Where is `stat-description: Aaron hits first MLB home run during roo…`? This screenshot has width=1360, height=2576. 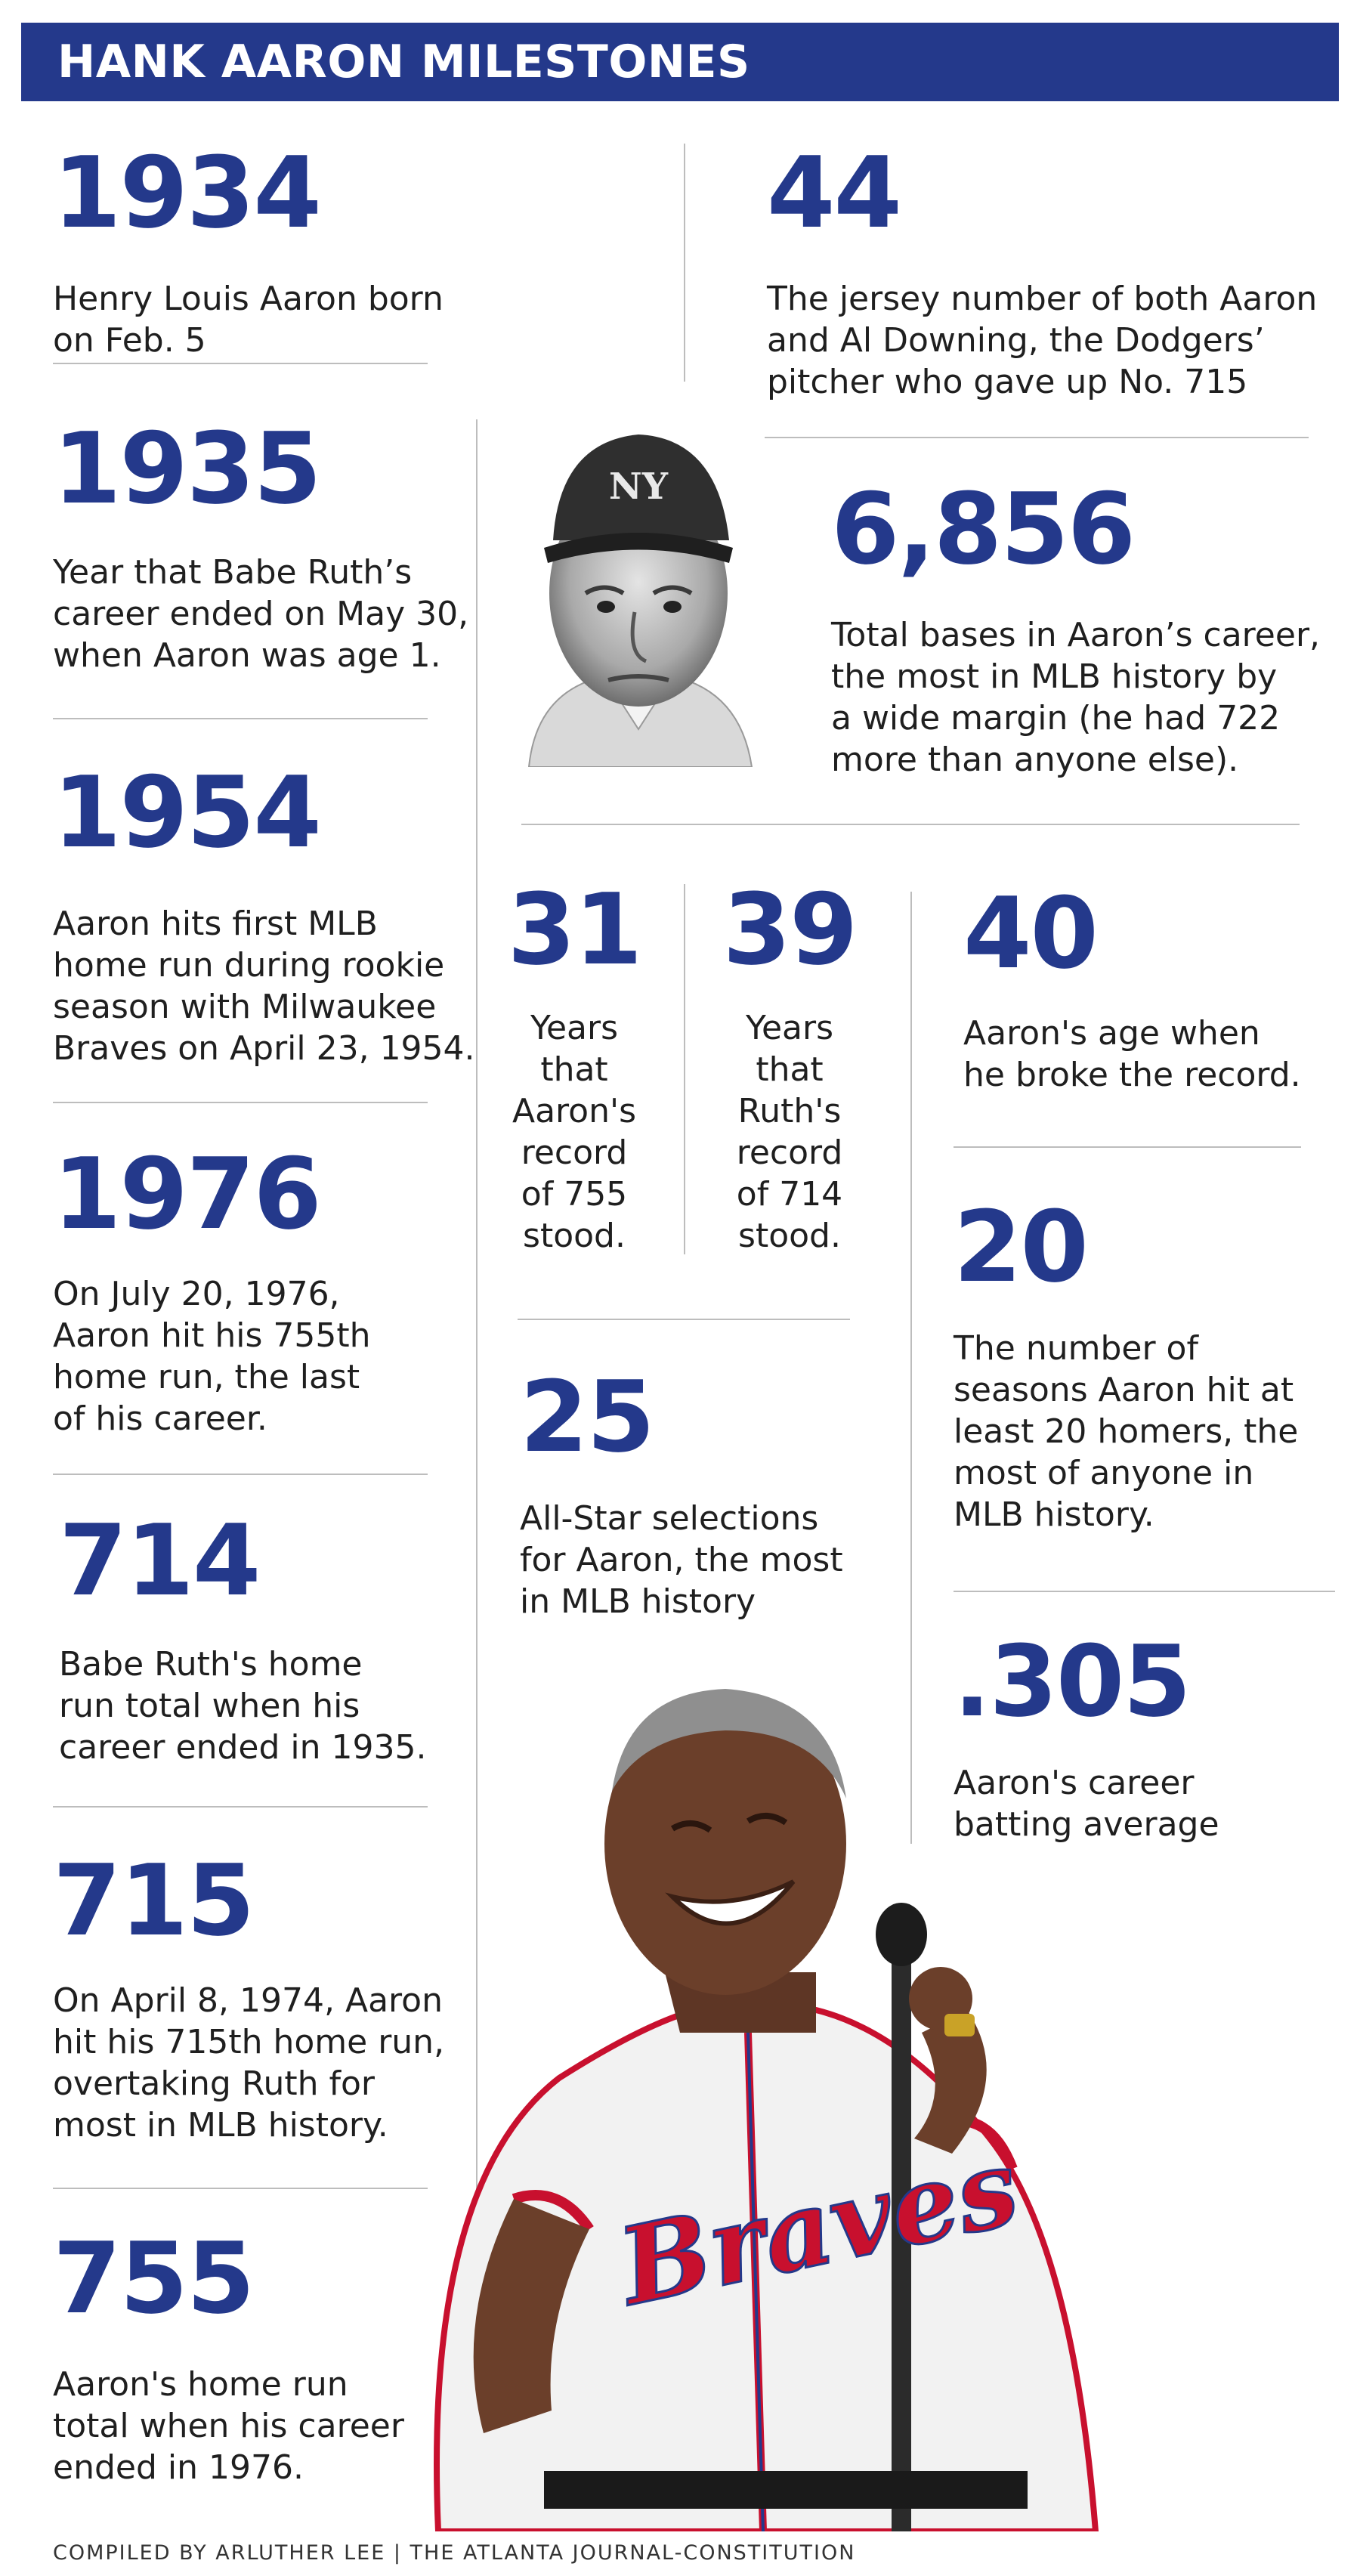 stat-description: Aaron hits first MLB home run during roo… is located at coordinates (264, 986).